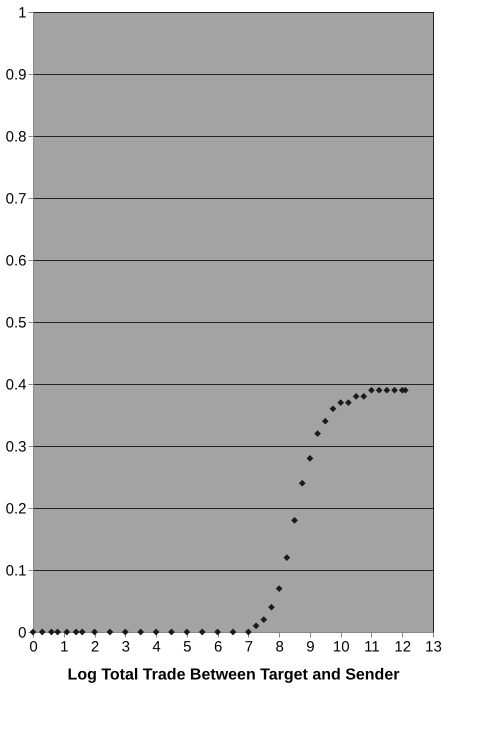  Describe the element at coordinates (16, 509) in the screenshot. I see `y-tick-label: 0.2` at that location.